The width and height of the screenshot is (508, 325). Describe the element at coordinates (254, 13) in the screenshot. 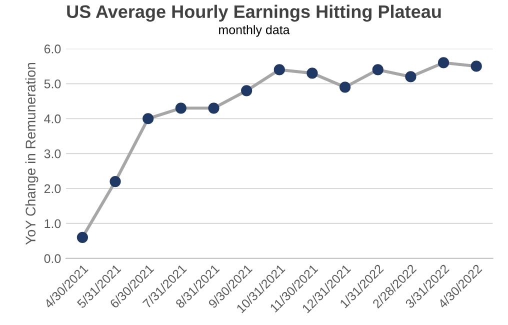

I see `chart-title: US Average Hourly Earnings Hitting Plateau` at that location.